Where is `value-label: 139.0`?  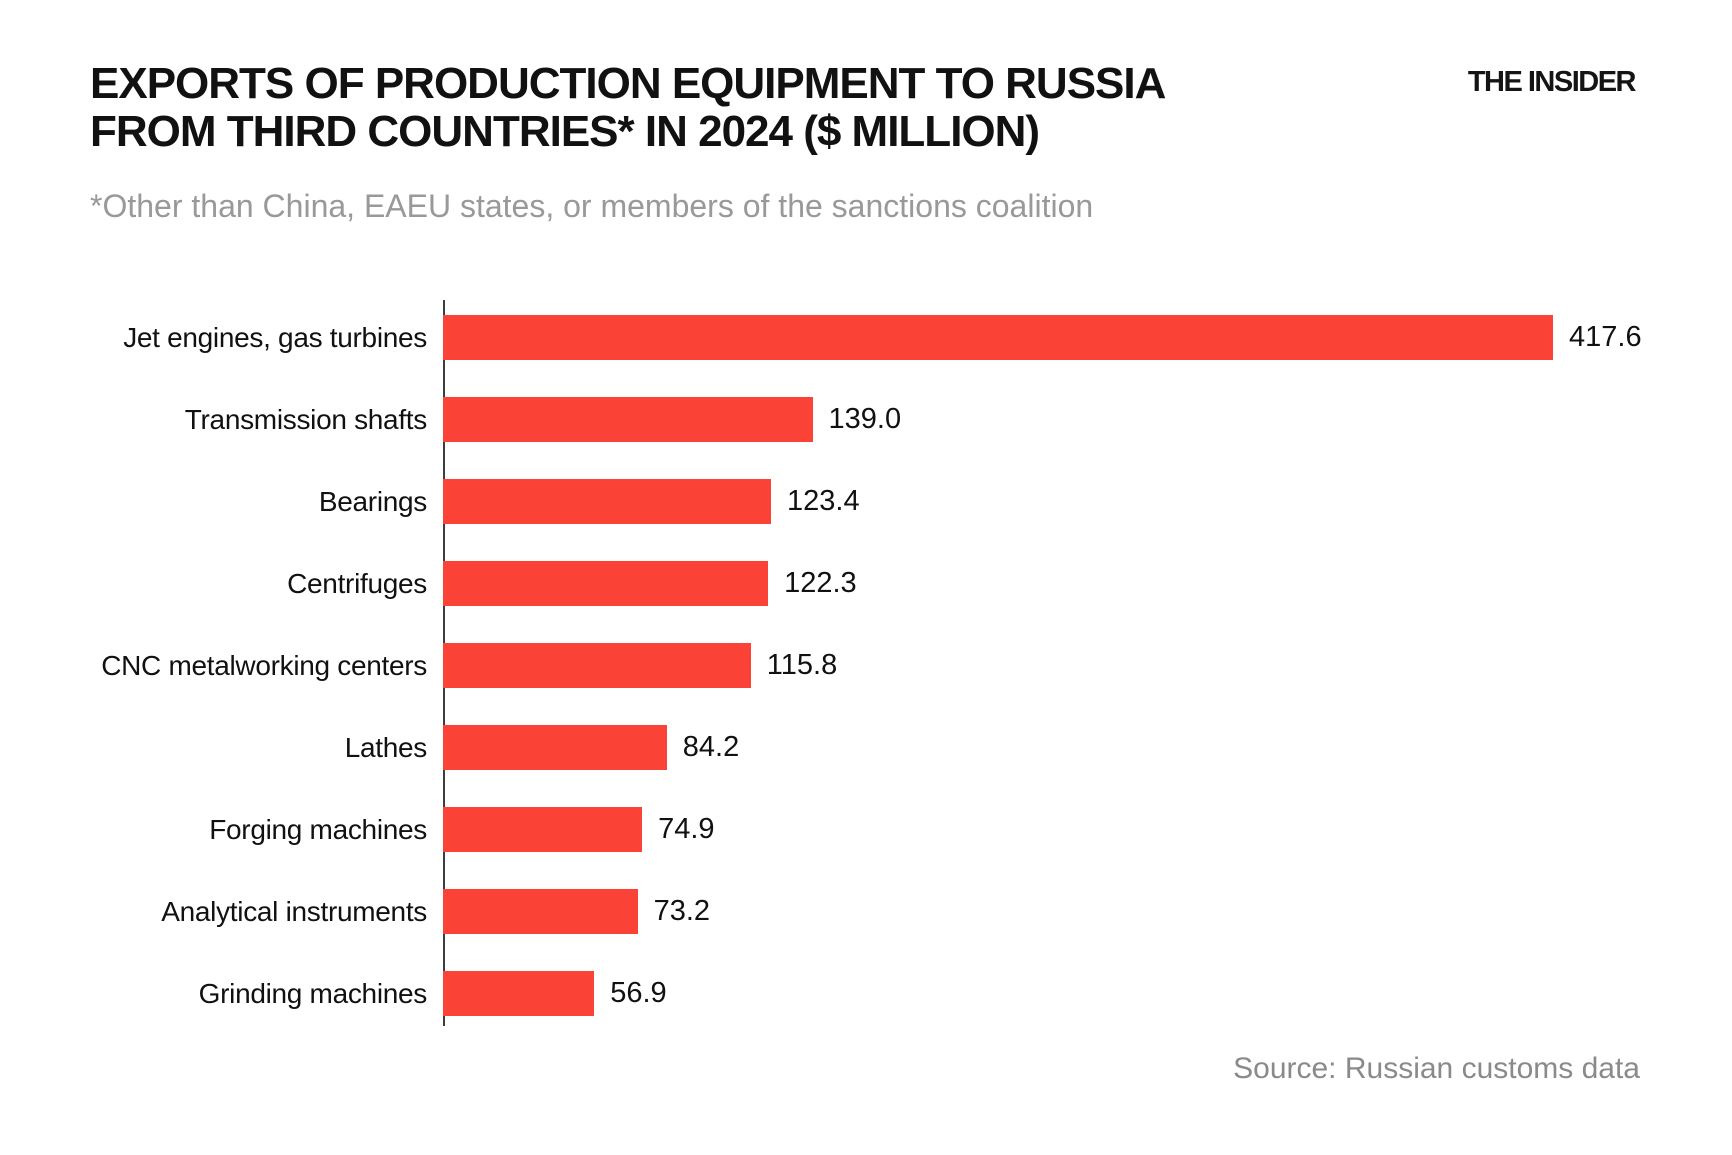 value-label: 139.0 is located at coordinates (865, 419).